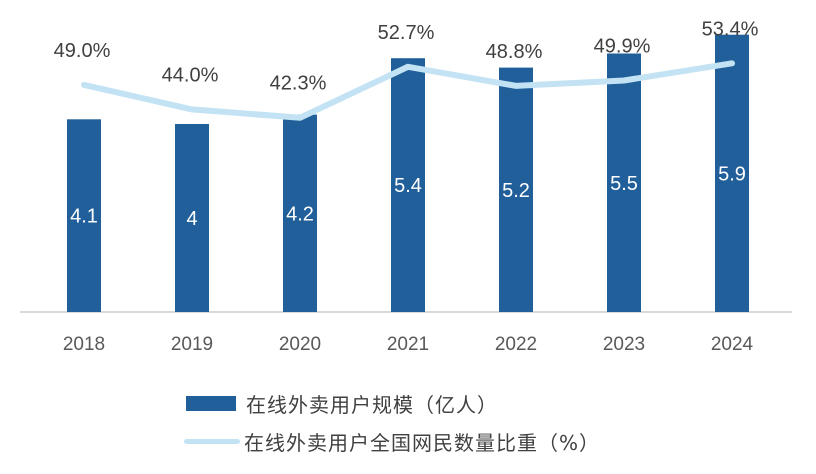 This screenshot has height=474, width=816. Describe the element at coordinates (514, 52) in the screenshot. I see `line-label-2022: 48.8%` at that location.